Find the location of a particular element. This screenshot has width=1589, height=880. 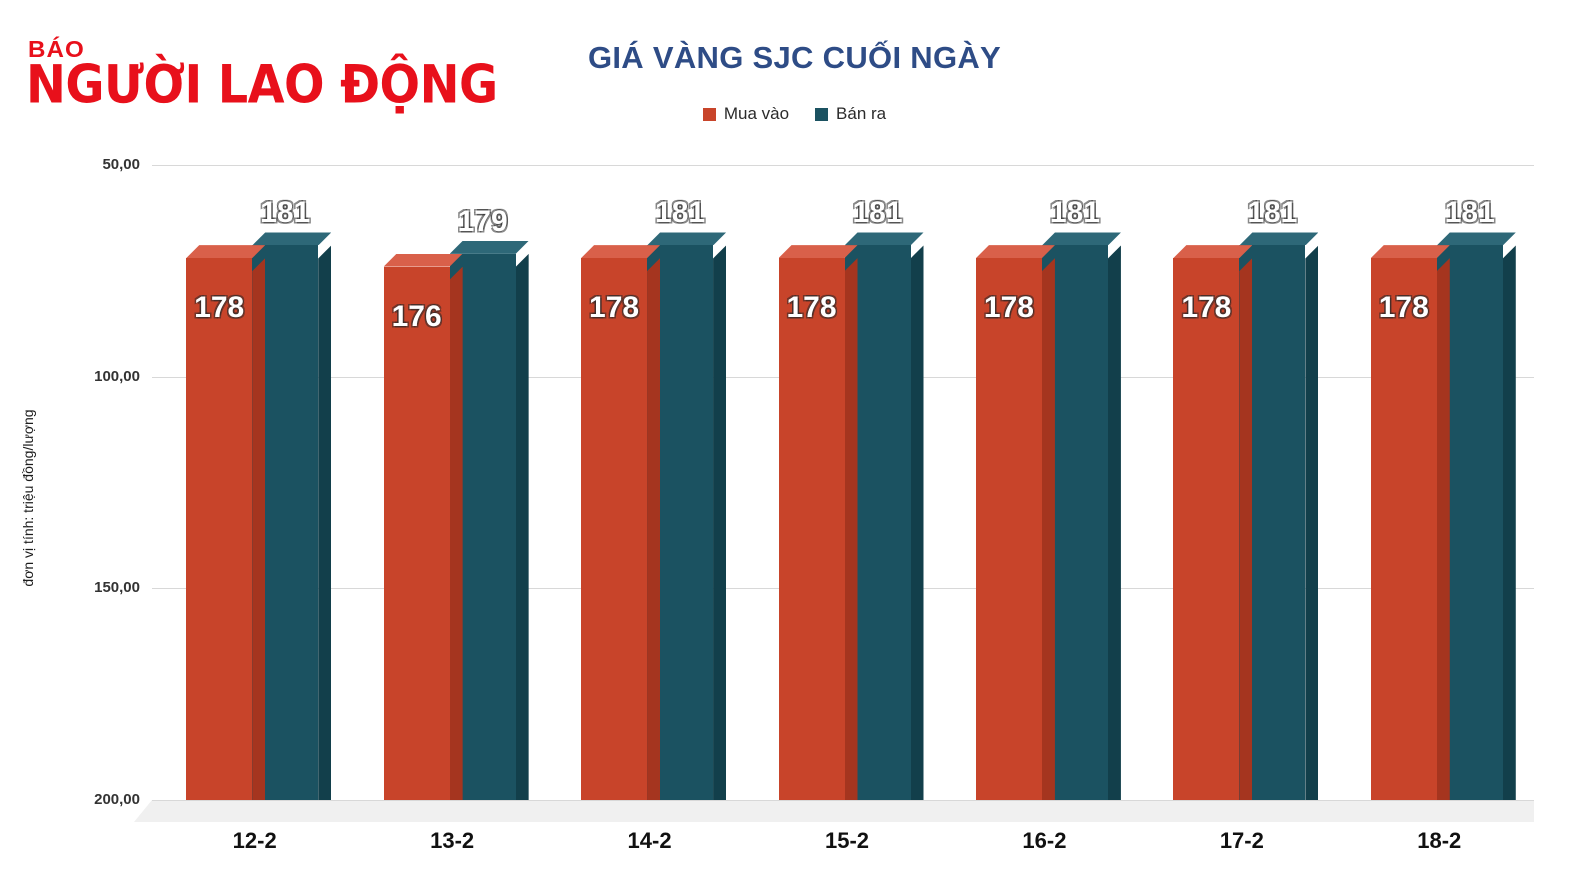

bar-mua-vào-15-2 is located at coordinates (818, 522).